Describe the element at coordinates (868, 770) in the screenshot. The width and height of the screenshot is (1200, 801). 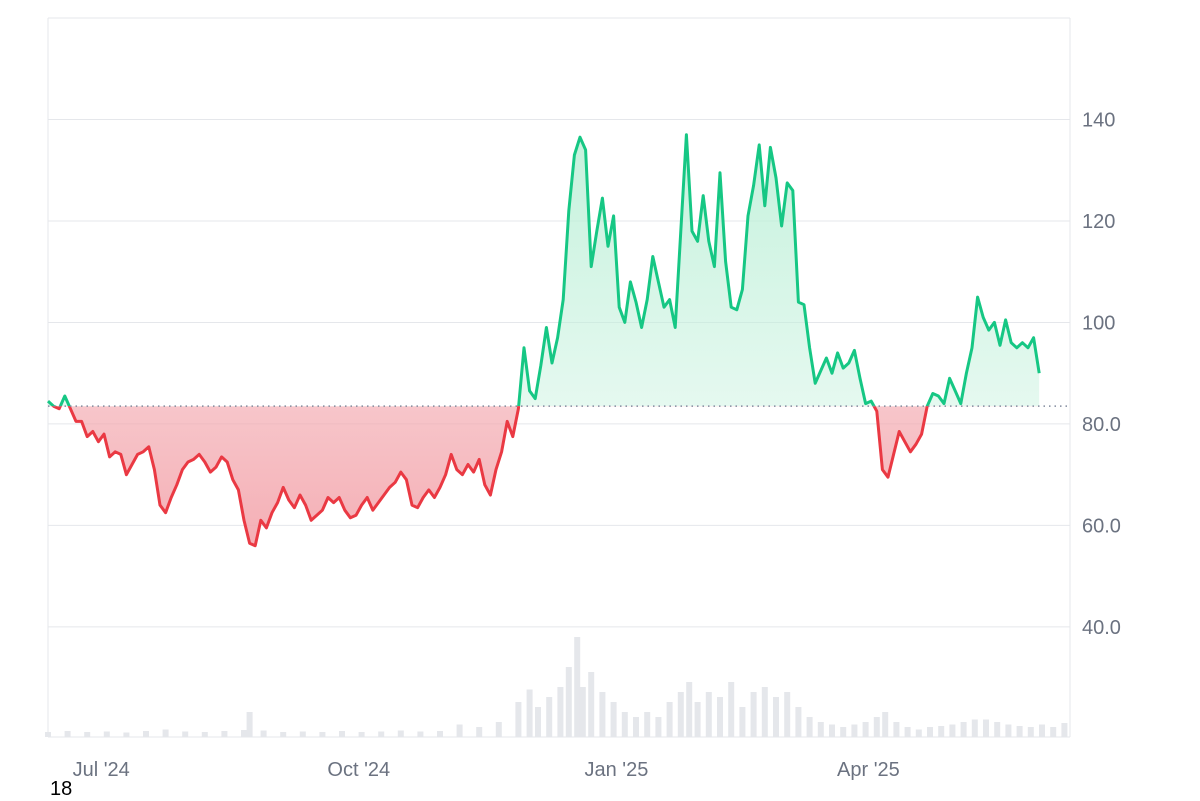
I see `x-tick-label: Apr '25` at that location.